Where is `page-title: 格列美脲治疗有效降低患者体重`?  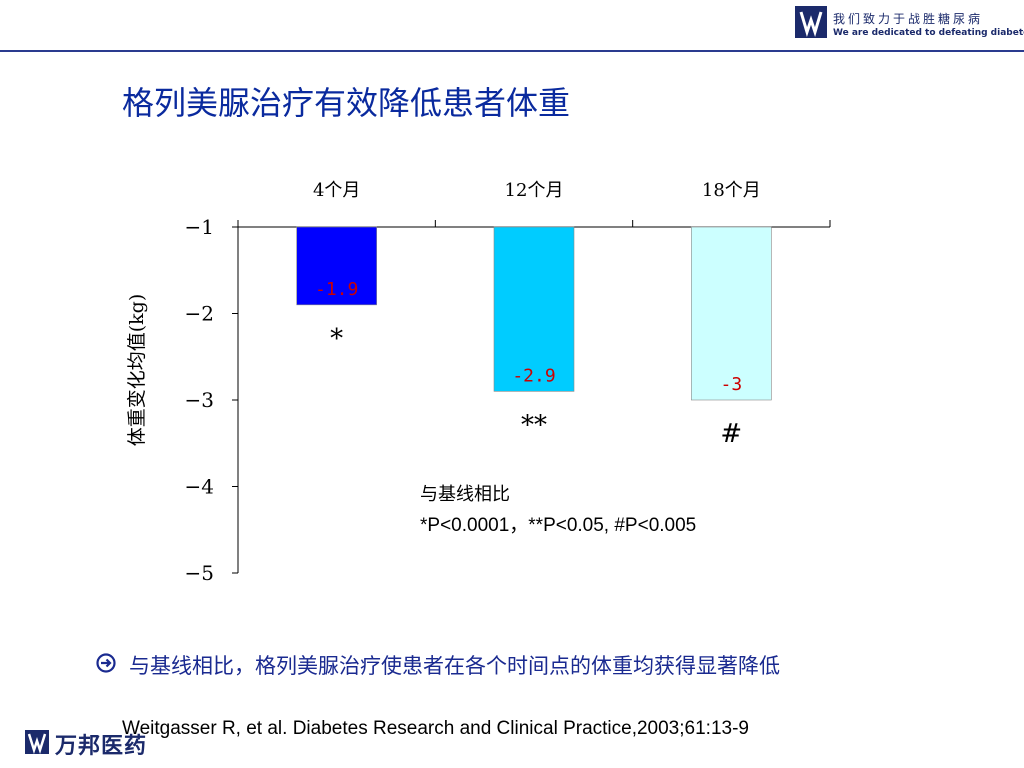 page-title: 格列美脲治疗有效降低患者体重 is located at coordinates (346, 103).